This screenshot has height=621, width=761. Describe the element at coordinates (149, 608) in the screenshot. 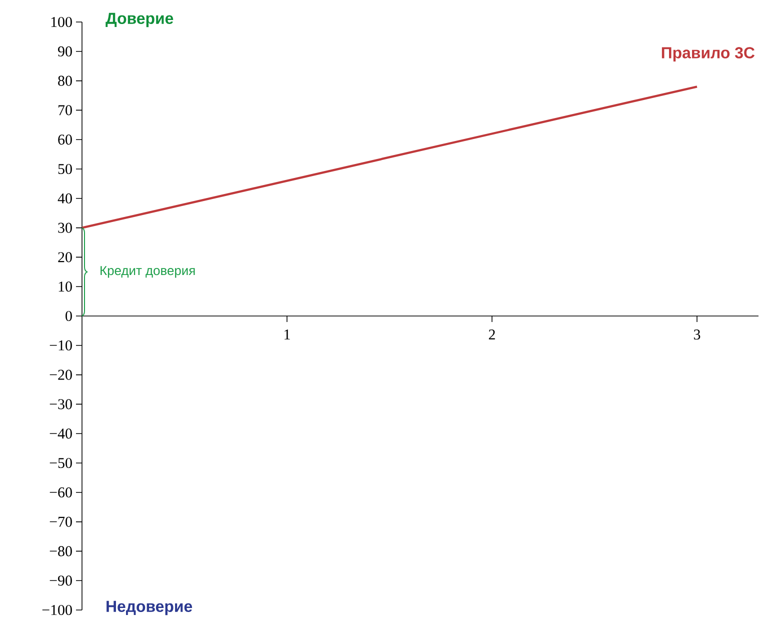

I see `annotation: Недоверие` at that location.